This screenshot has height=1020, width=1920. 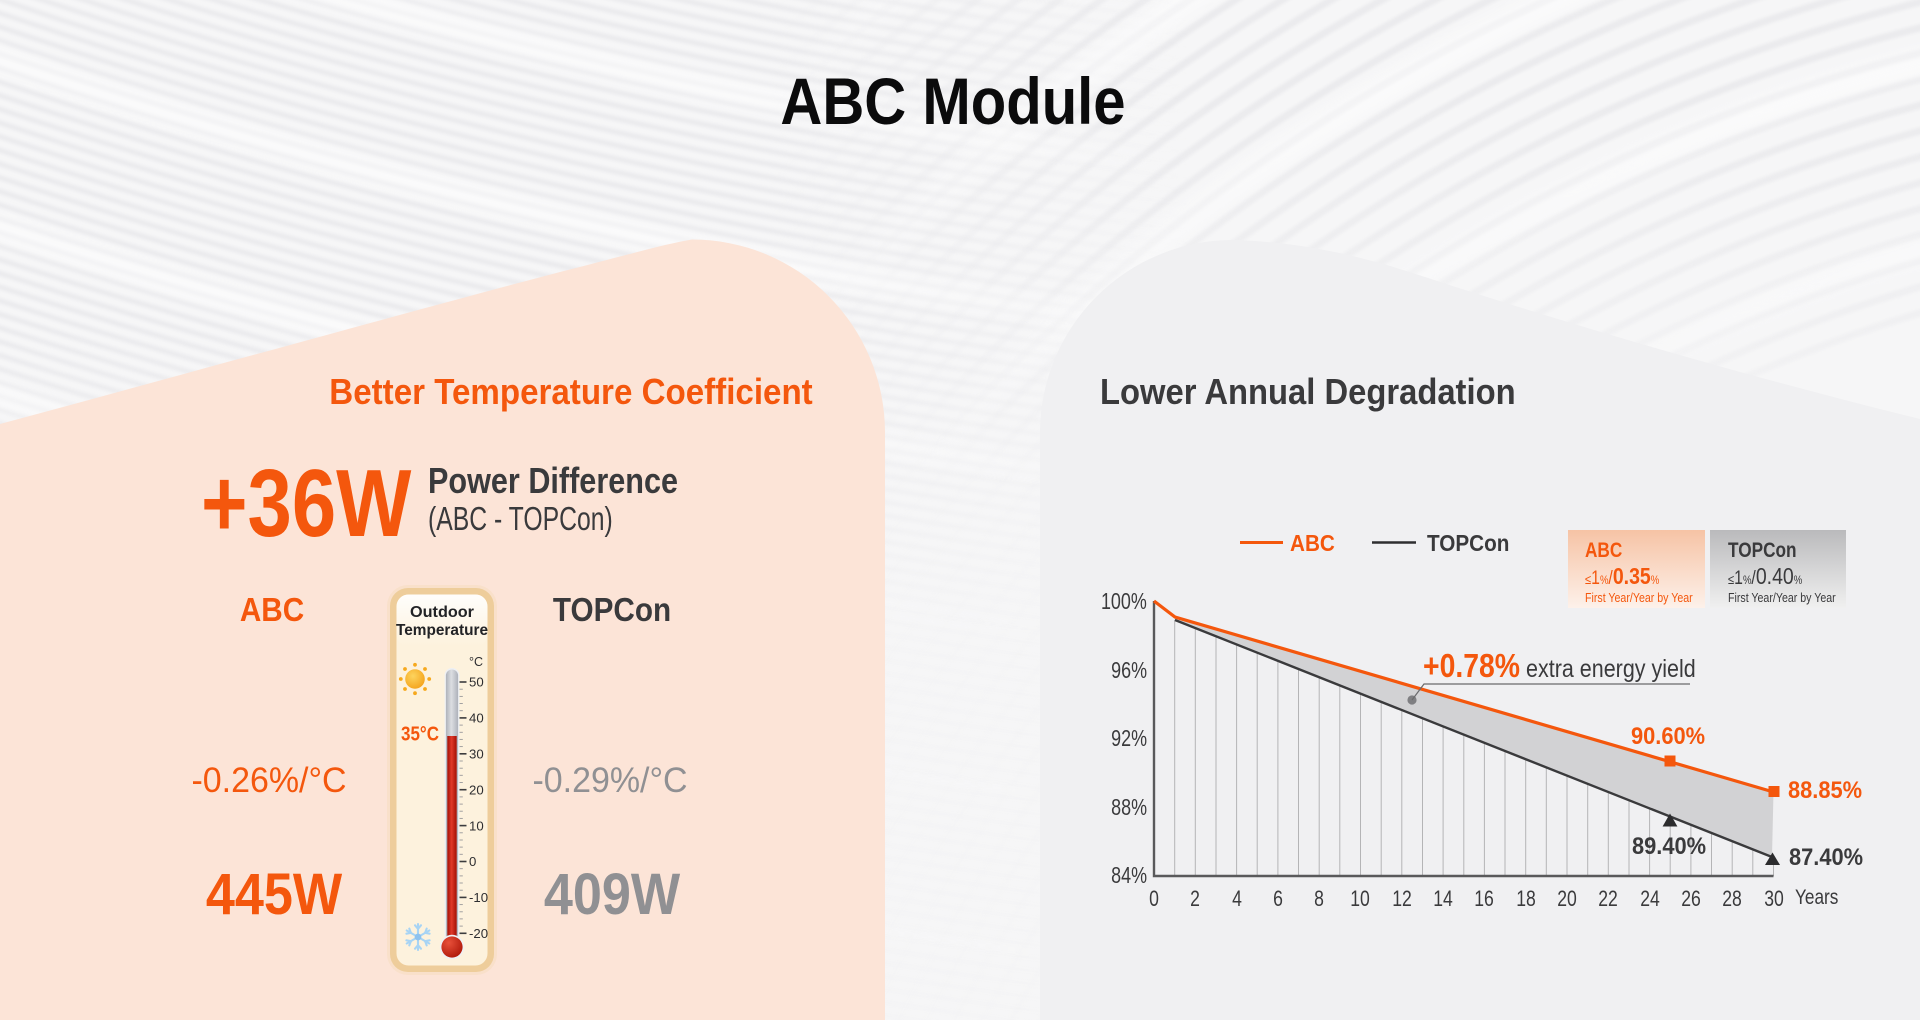 What do you see at coordinates (476, 825) in the screenshot?
I see `svg-text: 10` at bounding box center [476, 825].